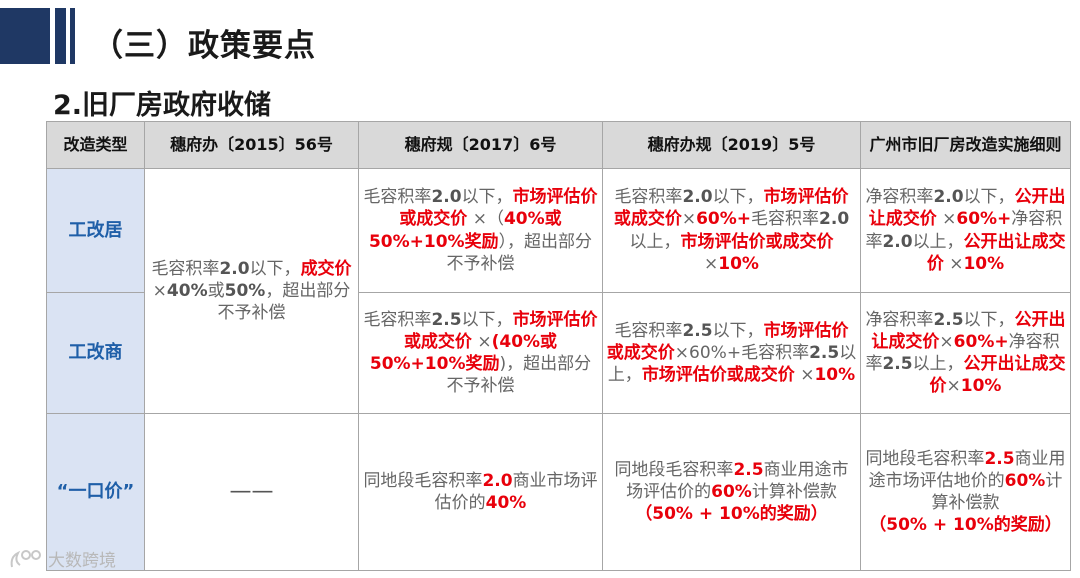 This screenshot has height=578, width=1080. I want to click on row-type-label: 工改居, so click(95, 230).